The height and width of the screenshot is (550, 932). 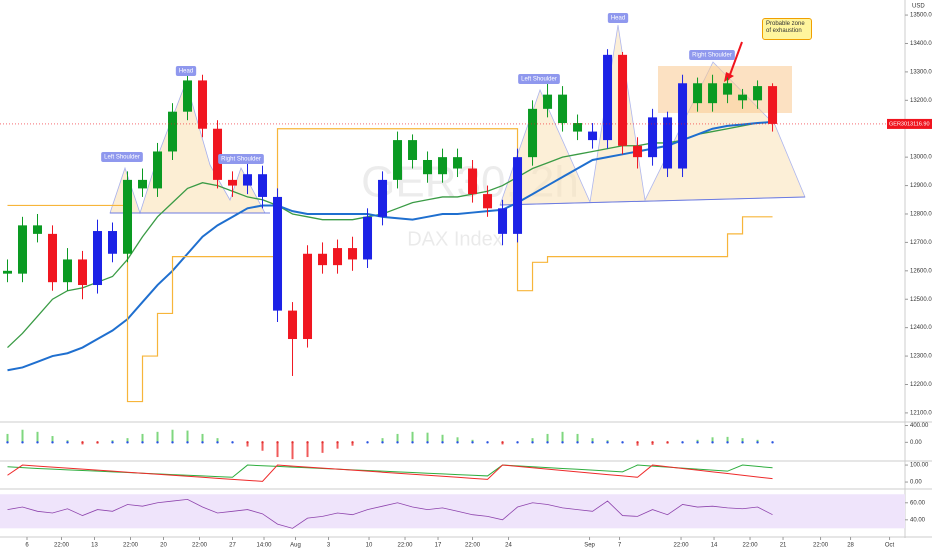 I want to click on y-tick-label: 13200.00, so click(x=921, y=101).